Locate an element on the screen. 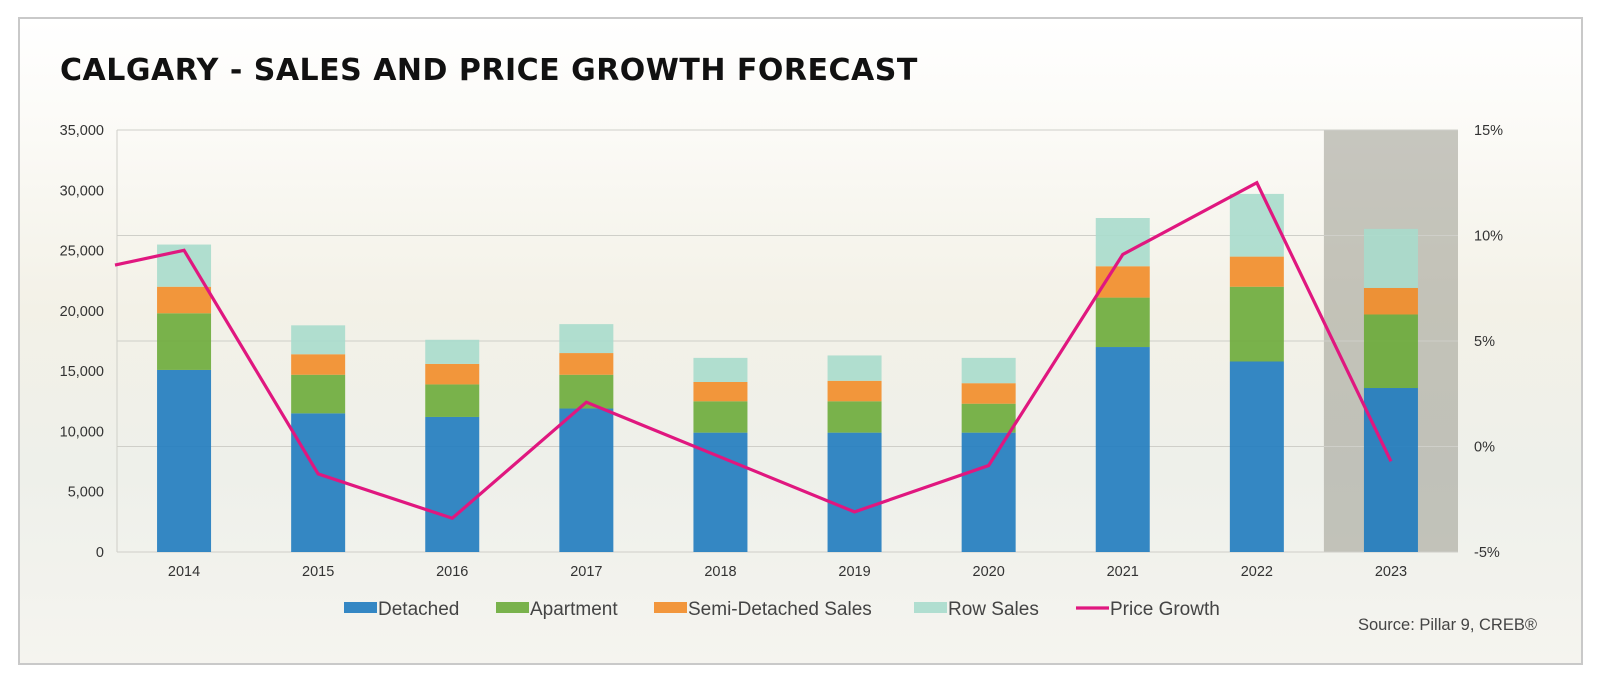 This screenshot has height=682, width=1600. y-right-tick-label: 10% is located at coordinates (1488, 237).